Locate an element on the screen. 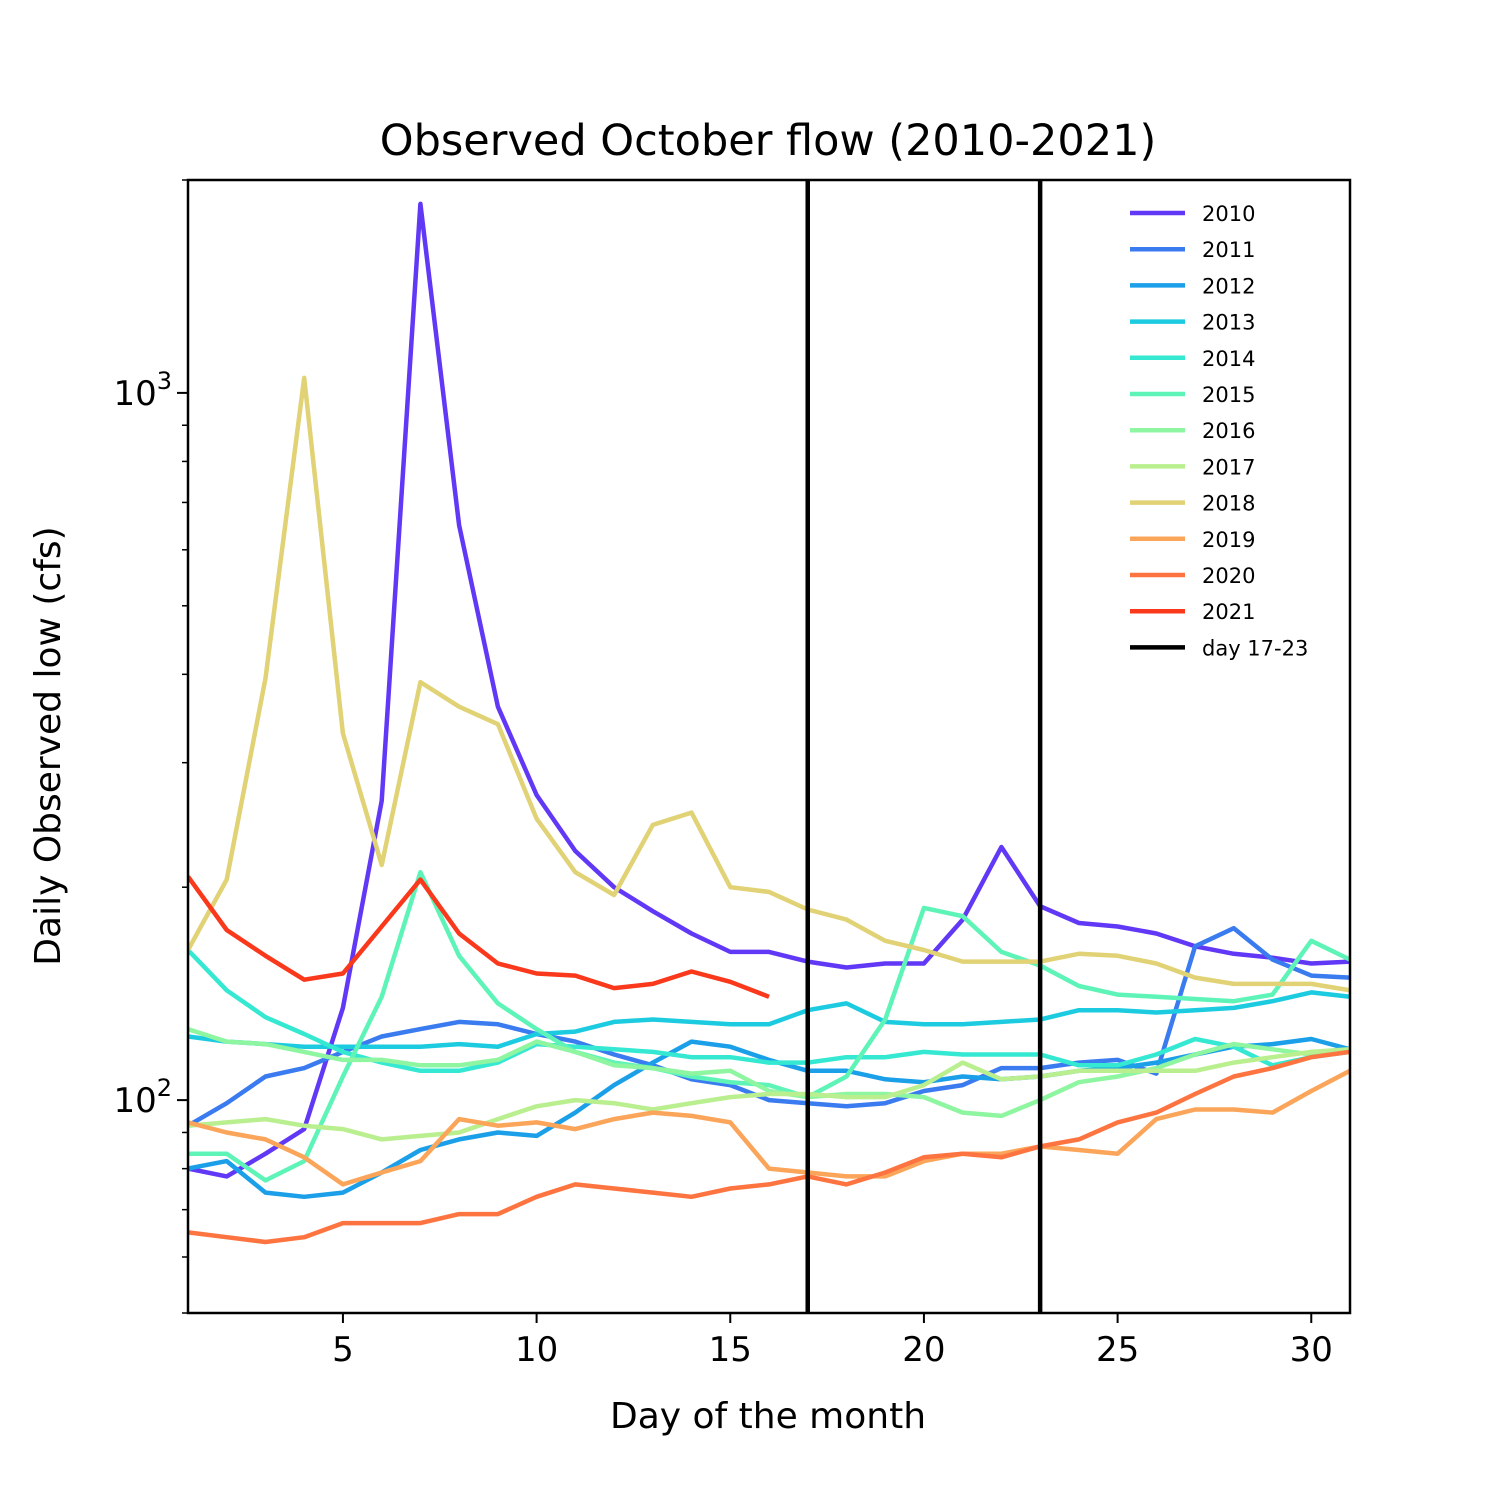 The width and height of the screenshot is (1500, 1504). x-tick-label: 5 is located at coordinates (343, 1350).